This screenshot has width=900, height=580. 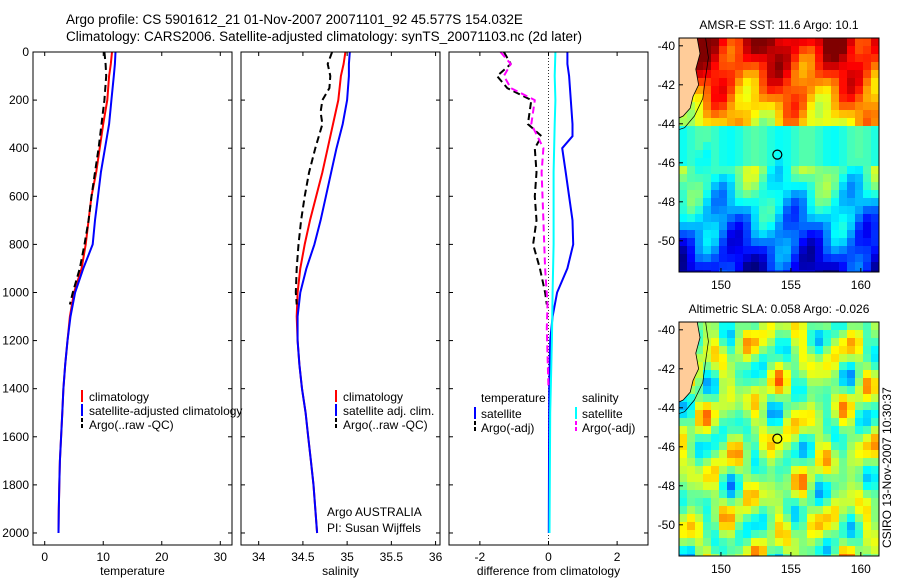 What do you see at coordinates (721, 285) in the screenshot?
I see `map-x-tick-label: 150` at bounding box center [721, 285].